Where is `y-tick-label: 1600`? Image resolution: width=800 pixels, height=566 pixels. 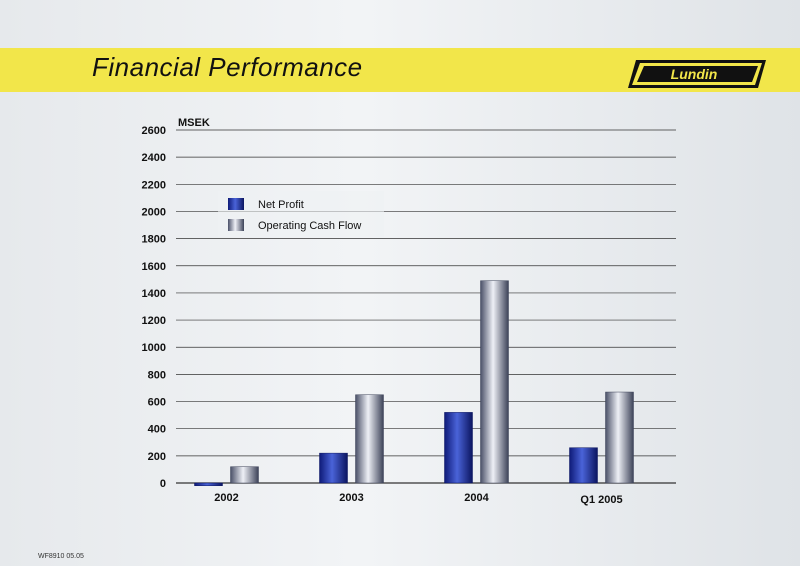 y-tick-label: 1600 is located at coordinates (154, 267).